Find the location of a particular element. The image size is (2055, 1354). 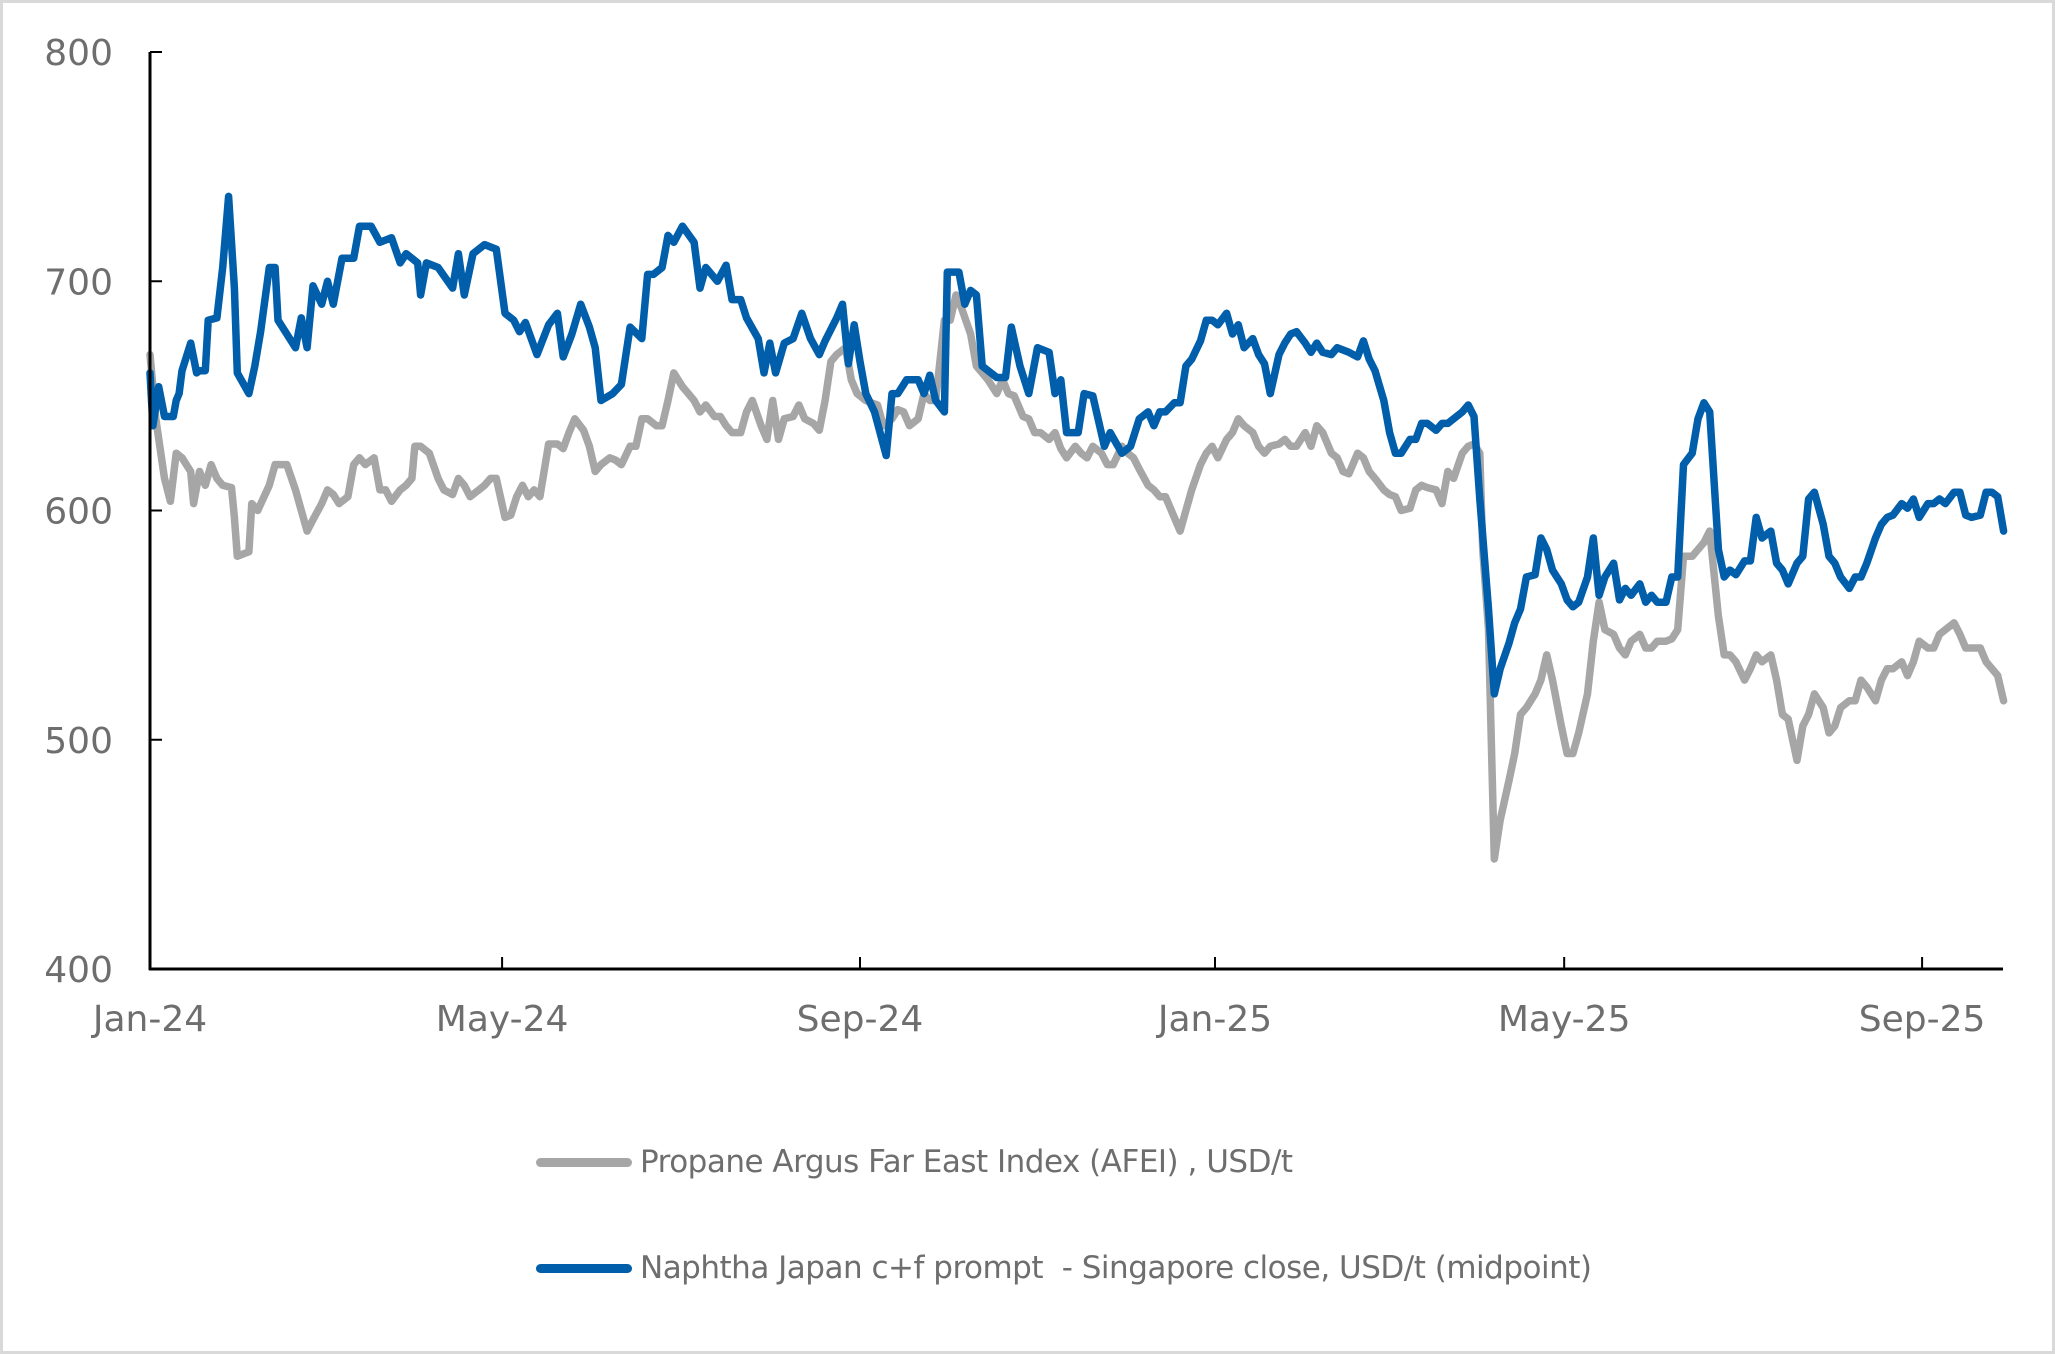

x-tick-label: May-25 is located at coordinates (1564, 1019).